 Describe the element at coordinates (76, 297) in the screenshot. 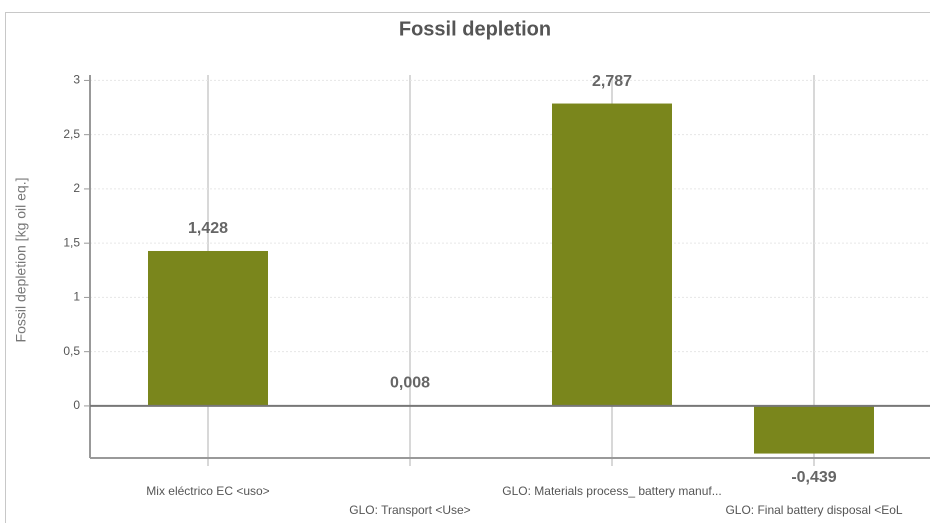

I see `y-tick-label: 1` at that location.